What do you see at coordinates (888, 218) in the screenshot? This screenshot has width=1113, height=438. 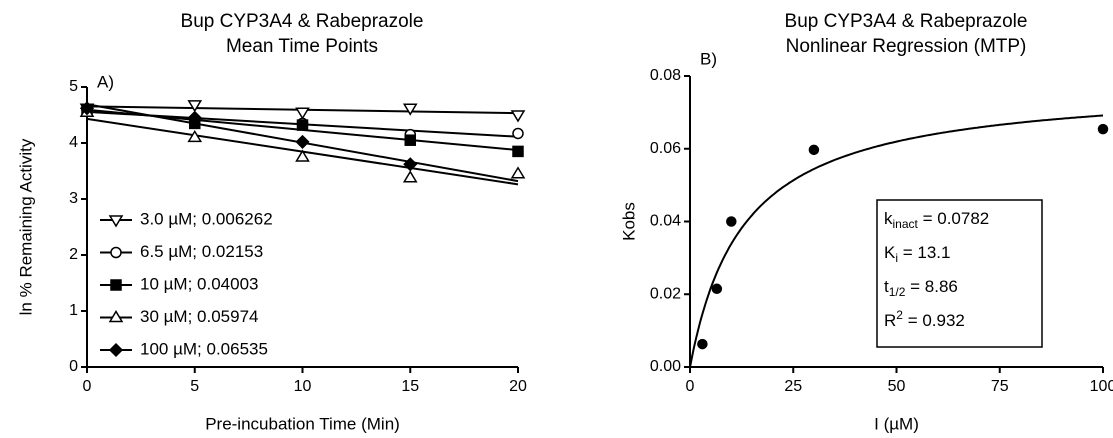 I see `fit-symbol: k` at bounding box center [888, 218].